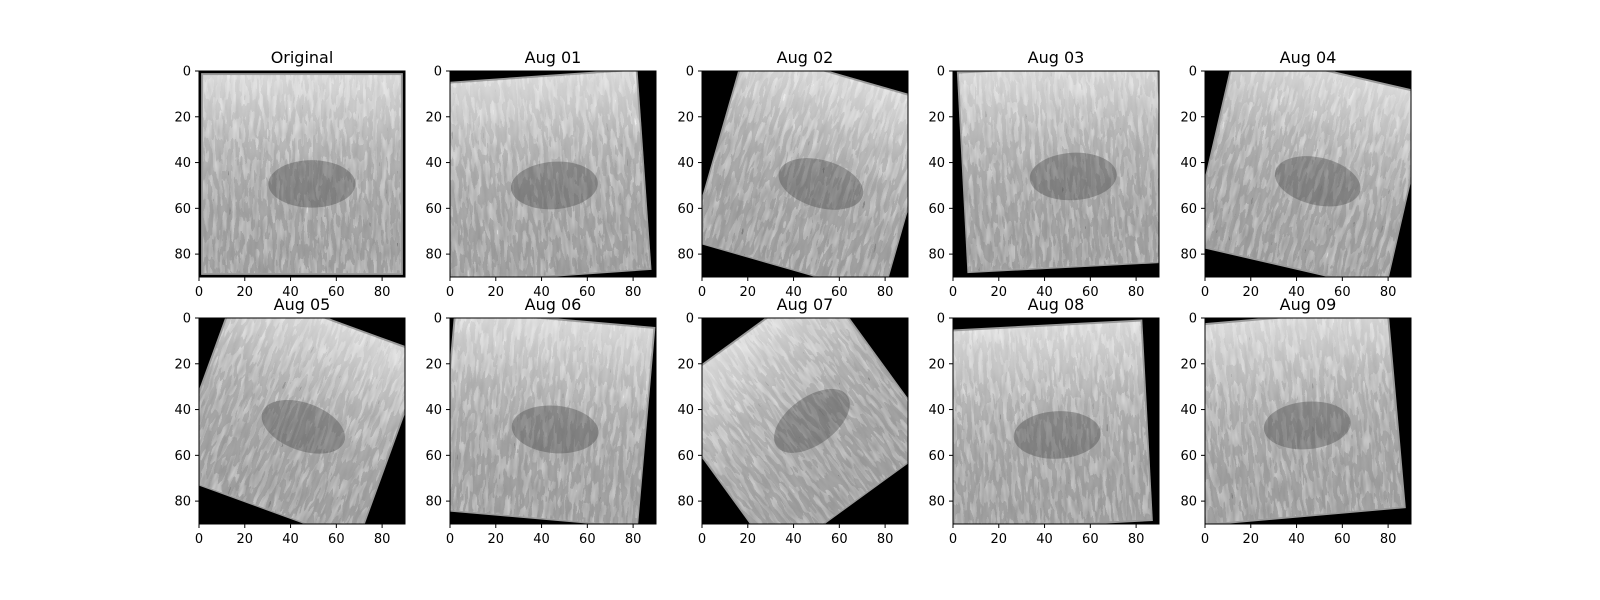 The width and height of the screenshot is (1600, 600). Describe the element at coordinates (1056, 57) in the screenshot. I see `panel-title: Aug 03` at that location.